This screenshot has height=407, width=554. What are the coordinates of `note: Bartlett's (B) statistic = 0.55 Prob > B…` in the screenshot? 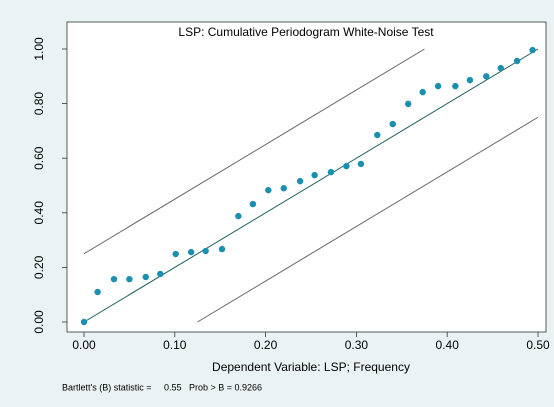 It's located at (162, 387).